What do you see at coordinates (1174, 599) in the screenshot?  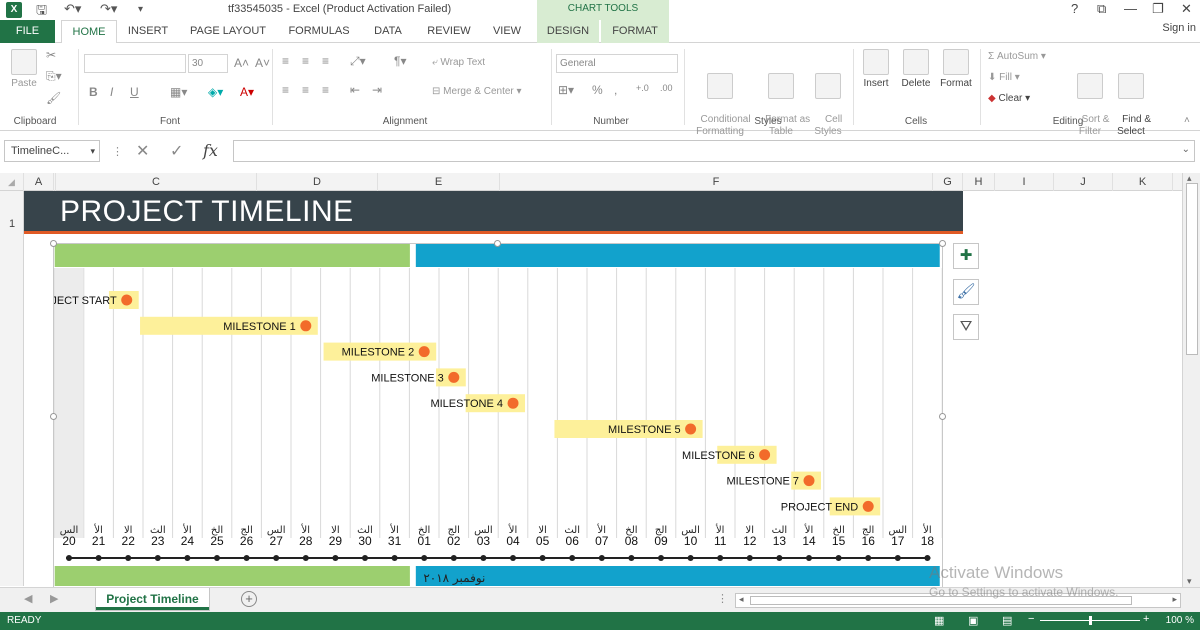 I see `scroll-right-icon: ▸` at bounding box center [1174, 599].